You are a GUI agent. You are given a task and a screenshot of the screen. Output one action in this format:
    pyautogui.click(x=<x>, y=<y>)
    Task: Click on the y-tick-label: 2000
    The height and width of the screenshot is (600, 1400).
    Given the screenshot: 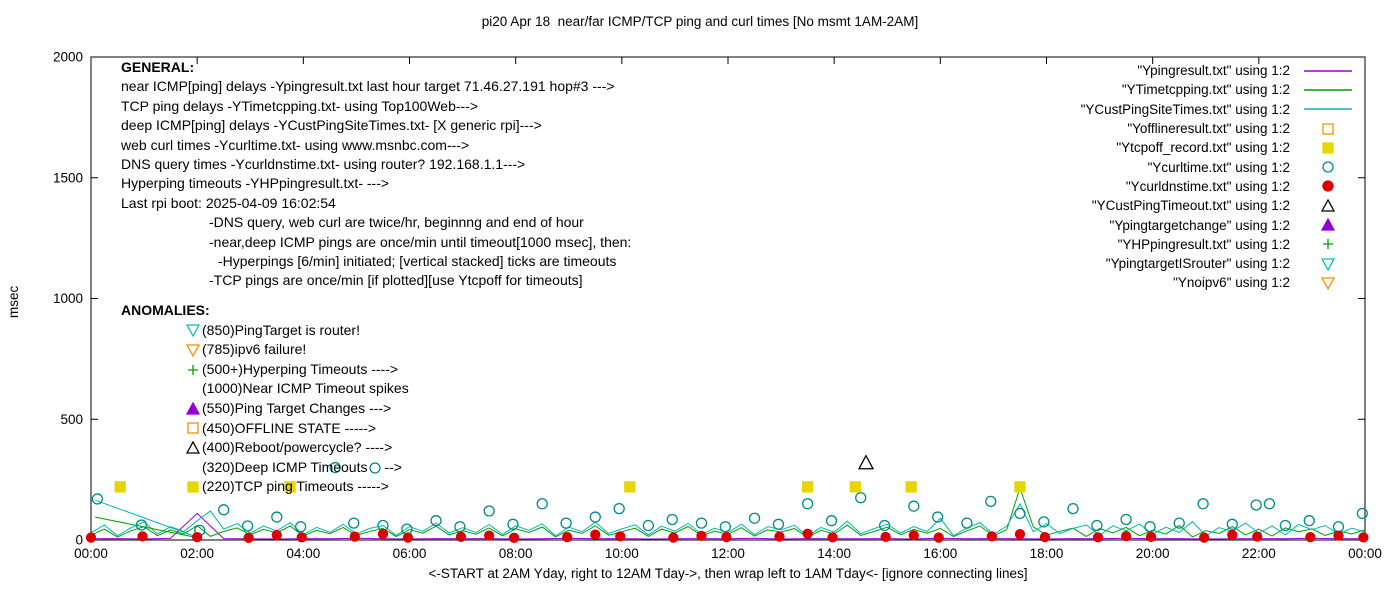 What is the action you would take?
    pyautogui.click(x=68, y=57)
    